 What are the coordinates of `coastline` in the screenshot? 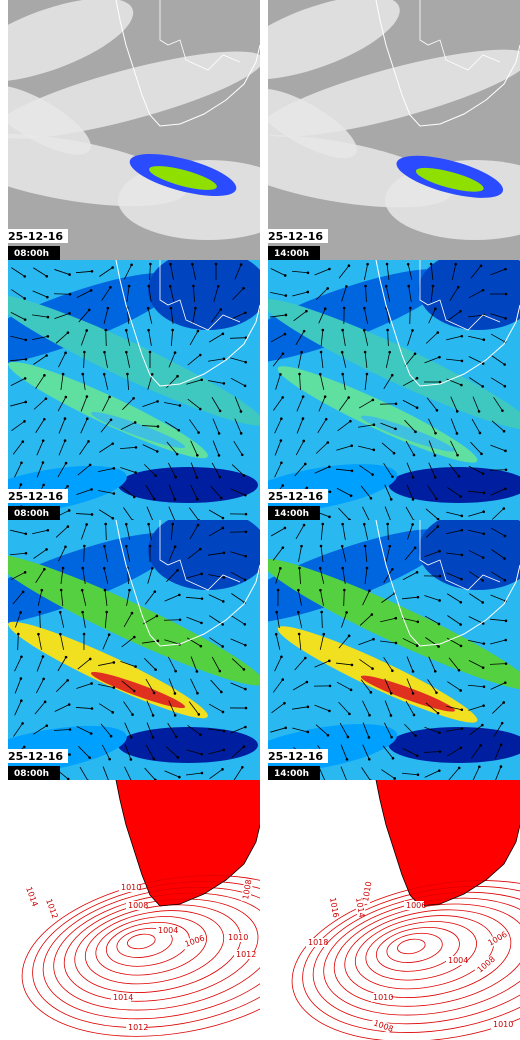 It's located at (187, 323).